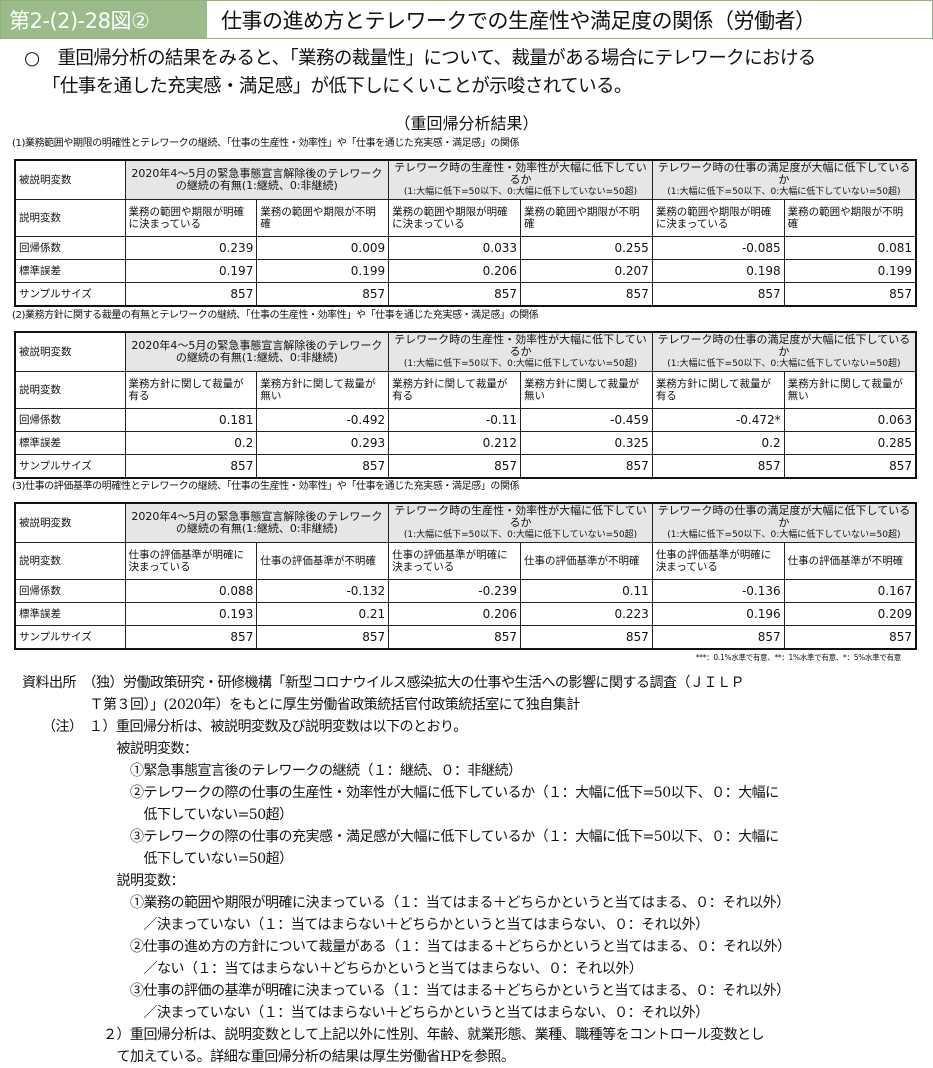 This screenshot has height=1068, width=933. Describe the element at coordinates (272, 771) in the screenshot. I see `note-line: ①緊急事態宣言後のテレワークの継続（１：継続、０：非継続）` at that location.